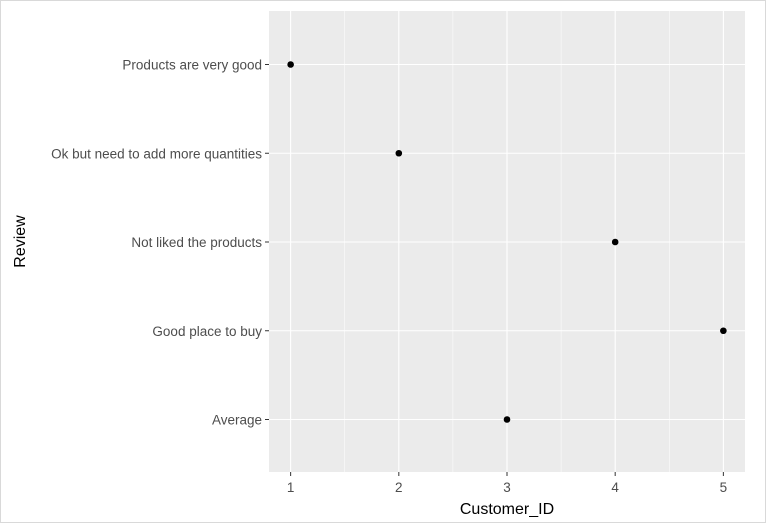 The image size is (766, 523). Describe the element at coordinates (615, 487) in the screenshot. I see `x-tick-label: 4` at that location.